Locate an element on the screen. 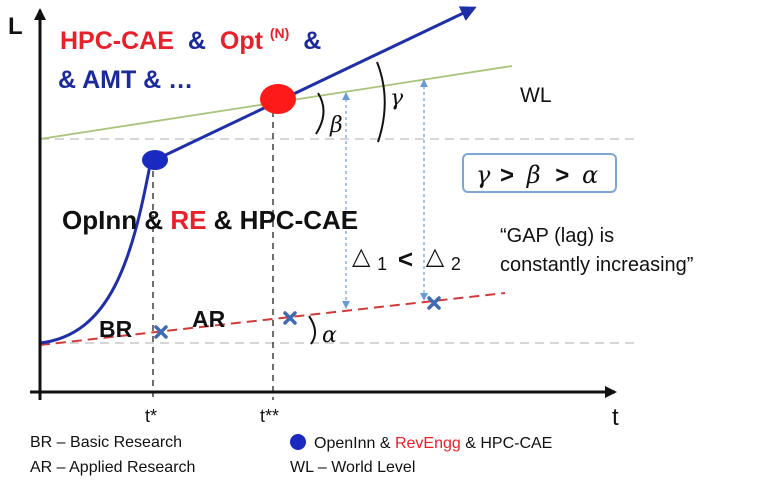 The height and width of the screenshot is (480, 779). gamma-label: γ is located at coordinates (397, 98).